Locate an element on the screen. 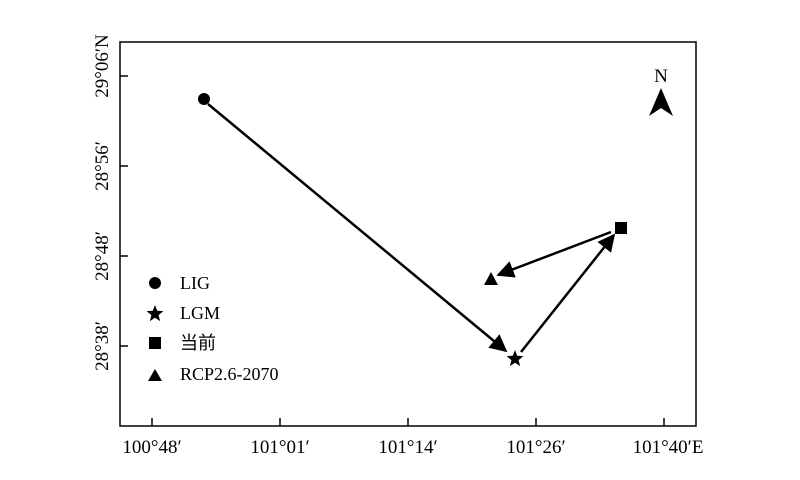 This screenshot has width=800, height=480. legend-square-icon is located at coordinates (155, 343).